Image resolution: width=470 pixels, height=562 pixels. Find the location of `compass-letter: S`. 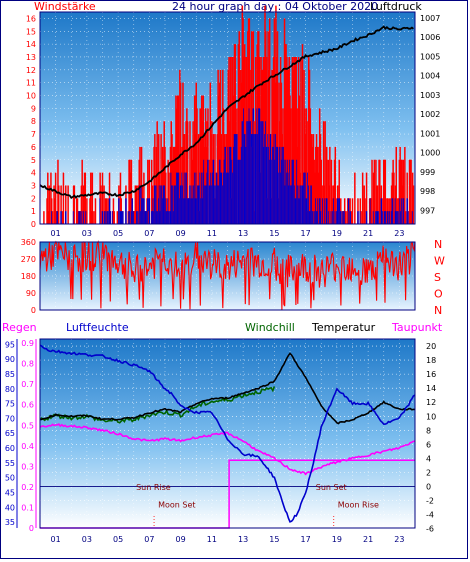

compass-letter: S is located at coordinates (437, 277).